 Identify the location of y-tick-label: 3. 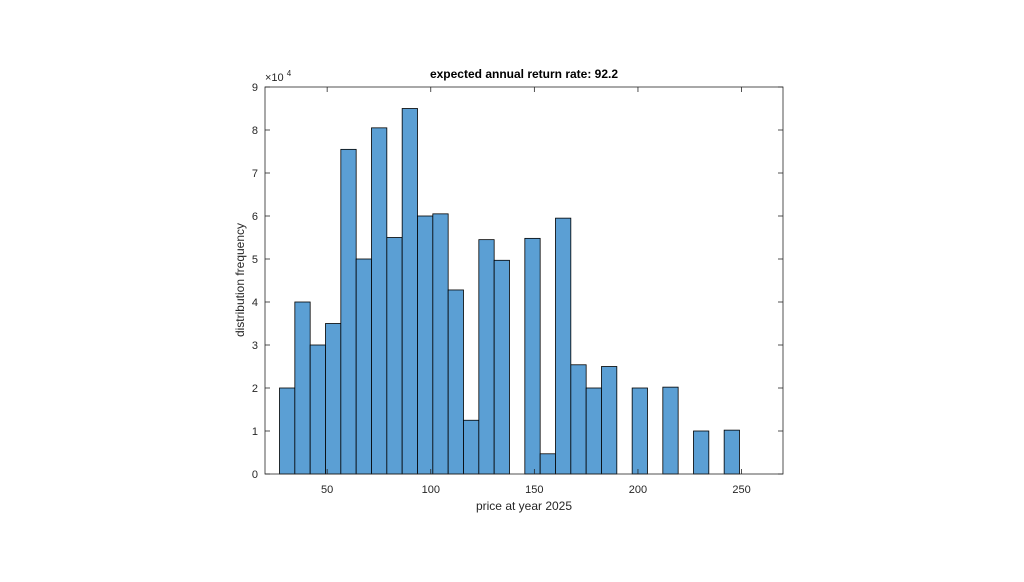
(255, 346).